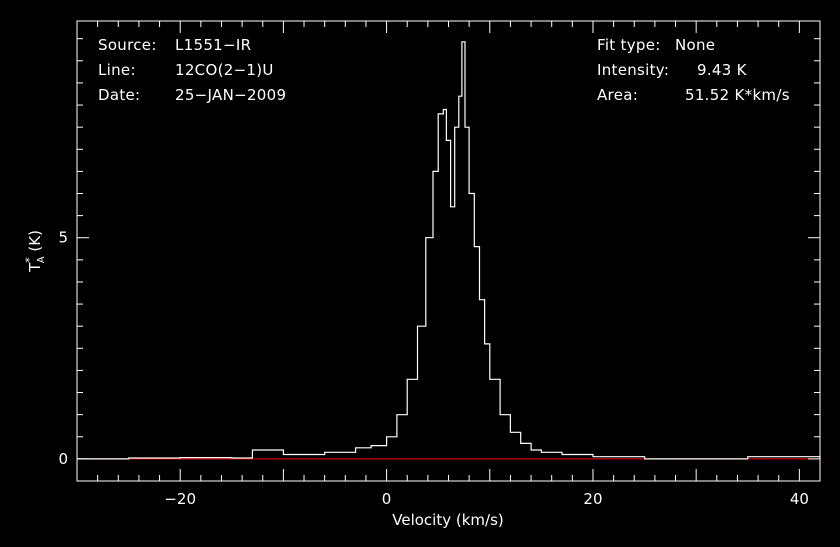 The width and height of the screenshot is (840, 547). Describe the element at coordinates (127, 45) in the screenshot. I see `source-label: Source:` at that location.